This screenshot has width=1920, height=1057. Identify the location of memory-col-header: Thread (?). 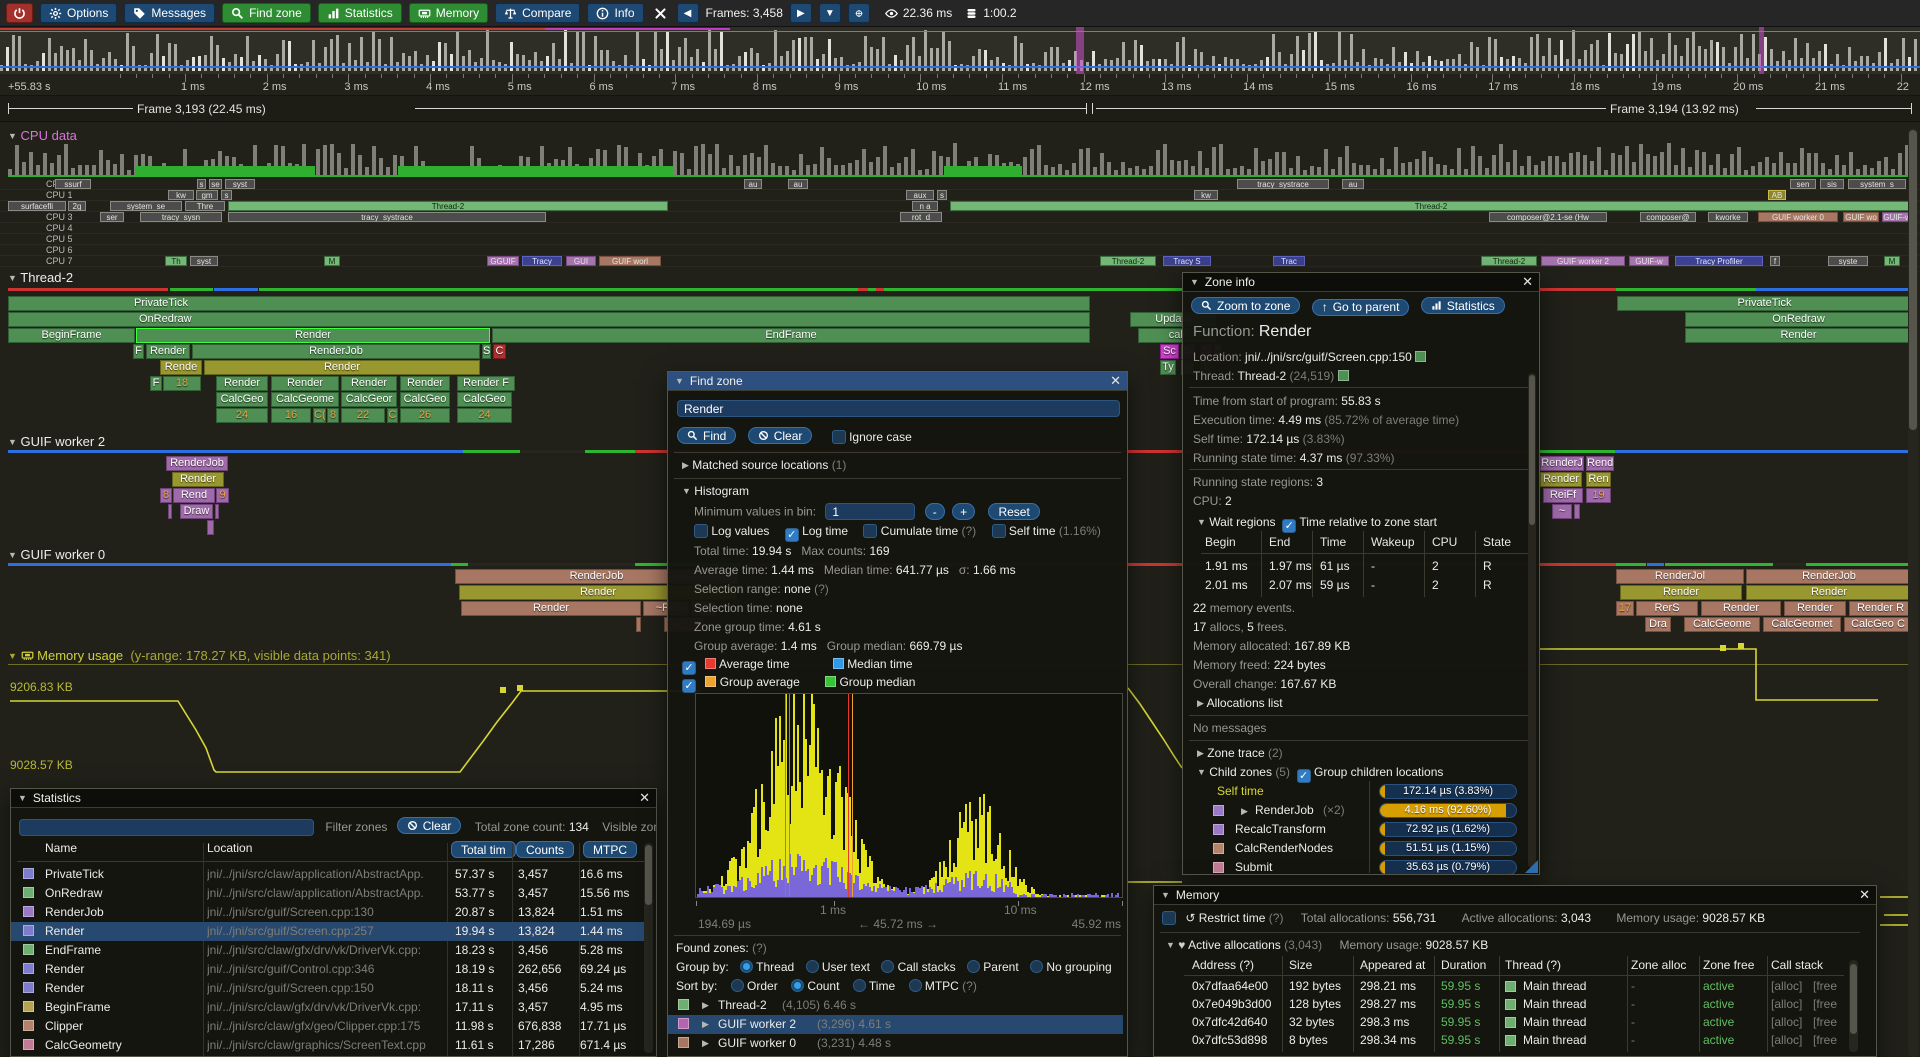
(1533, 965).